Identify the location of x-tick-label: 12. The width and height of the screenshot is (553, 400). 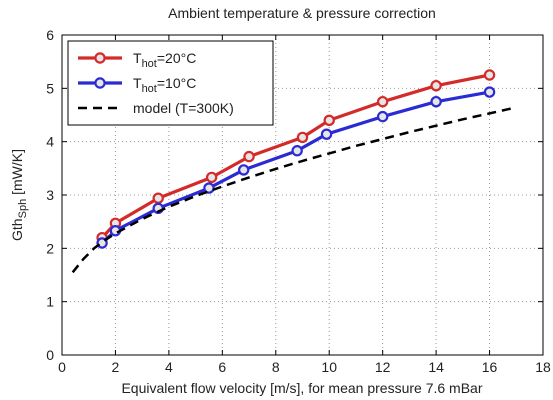
(383, 367).